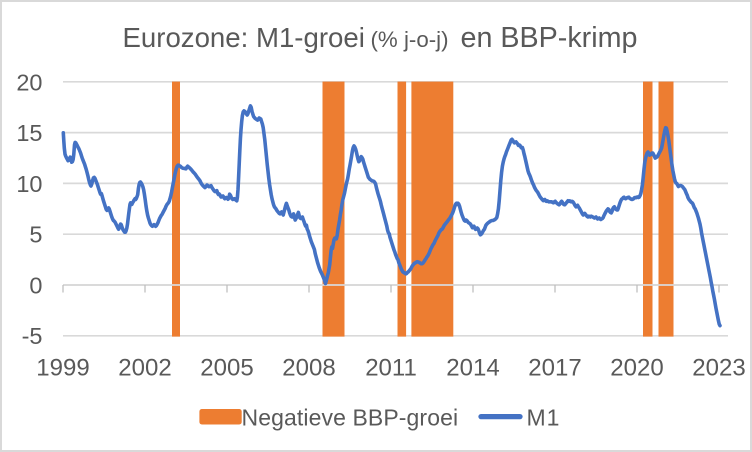 The image size is (752, 452). What do you see at coordinates (144, 368) in the screenshot?
I see `svg-text: 2002` at bounding box center [144, 368].